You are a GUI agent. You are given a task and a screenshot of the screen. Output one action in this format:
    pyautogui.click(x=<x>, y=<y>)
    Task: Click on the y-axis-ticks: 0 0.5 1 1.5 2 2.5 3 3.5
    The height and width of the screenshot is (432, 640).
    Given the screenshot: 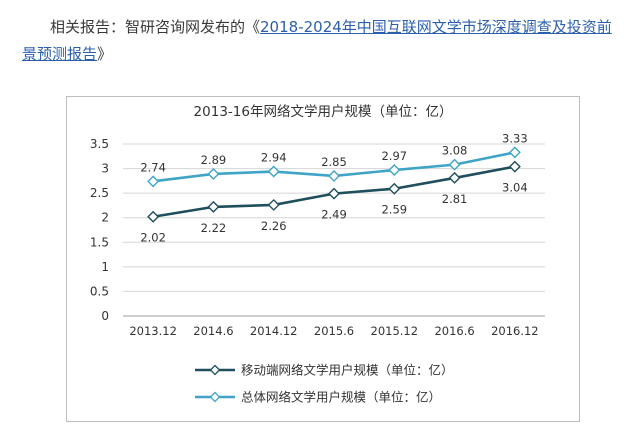 What is the action you would take?
    pyautogui.click(x=99, y=230)
    